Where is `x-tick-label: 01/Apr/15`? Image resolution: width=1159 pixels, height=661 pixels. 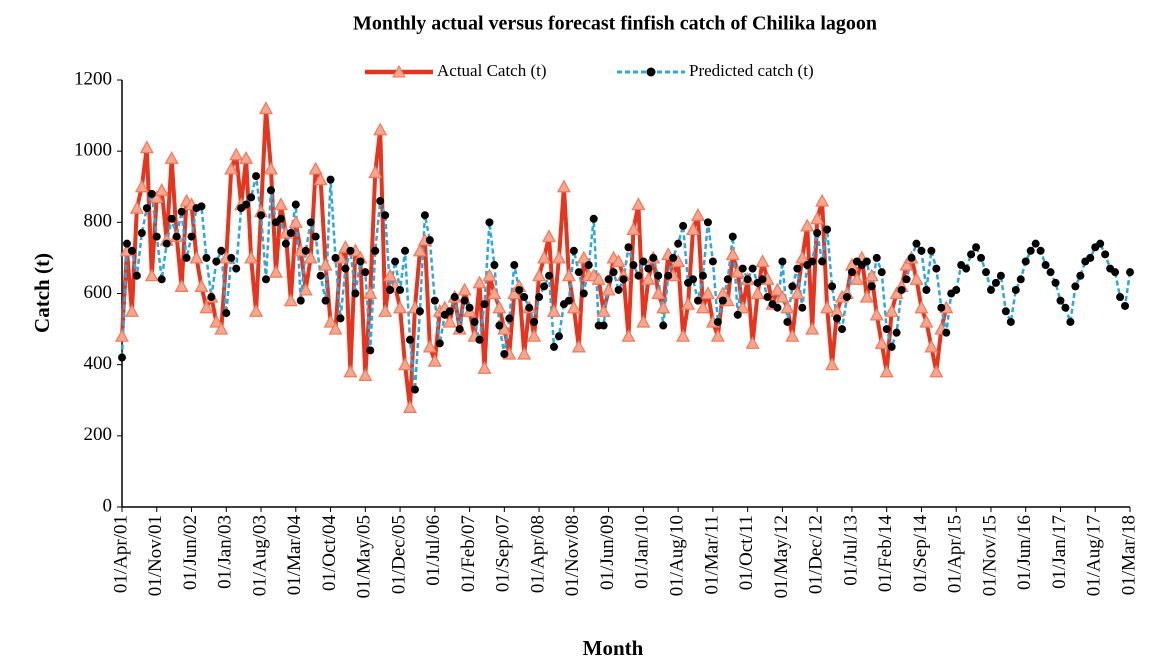
x-tick-label: 01/Apr/15 is located at coordinates (955, 554).